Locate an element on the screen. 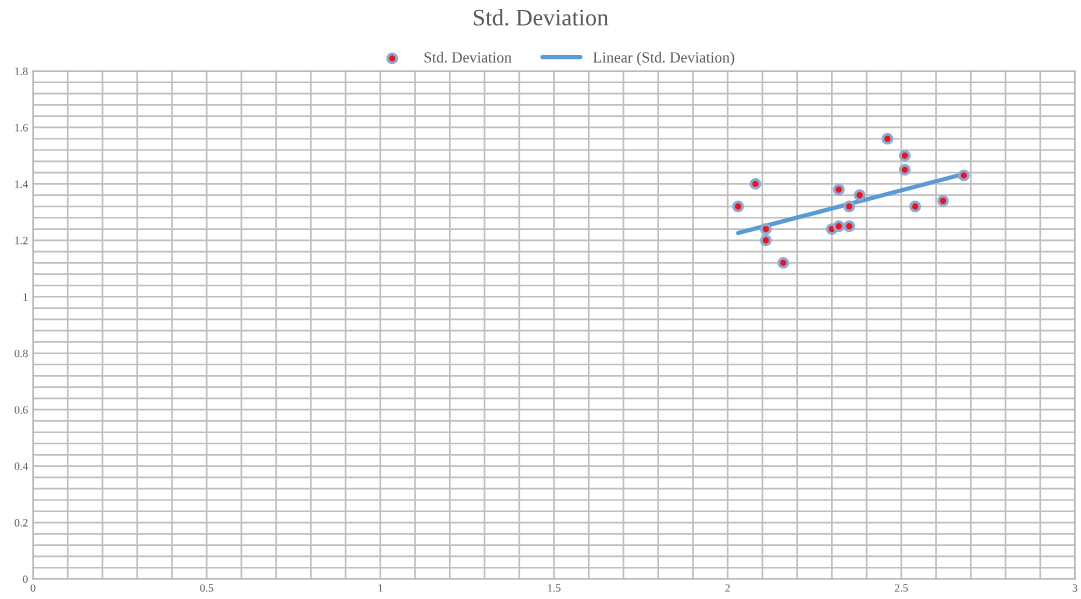 The image size is (1081, 599). y-tick-label: 1.8 is located at coordinates (21, 71).